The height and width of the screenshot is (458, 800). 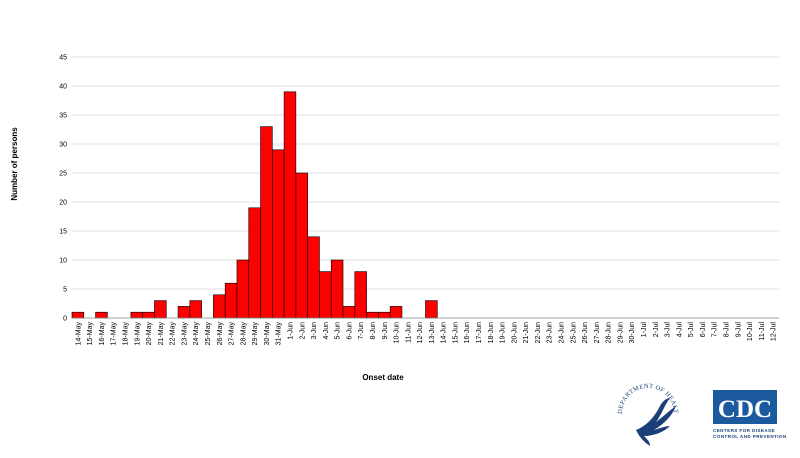 I want to click on x-tick-label: 14-Jun, so click(x=444, y=333).